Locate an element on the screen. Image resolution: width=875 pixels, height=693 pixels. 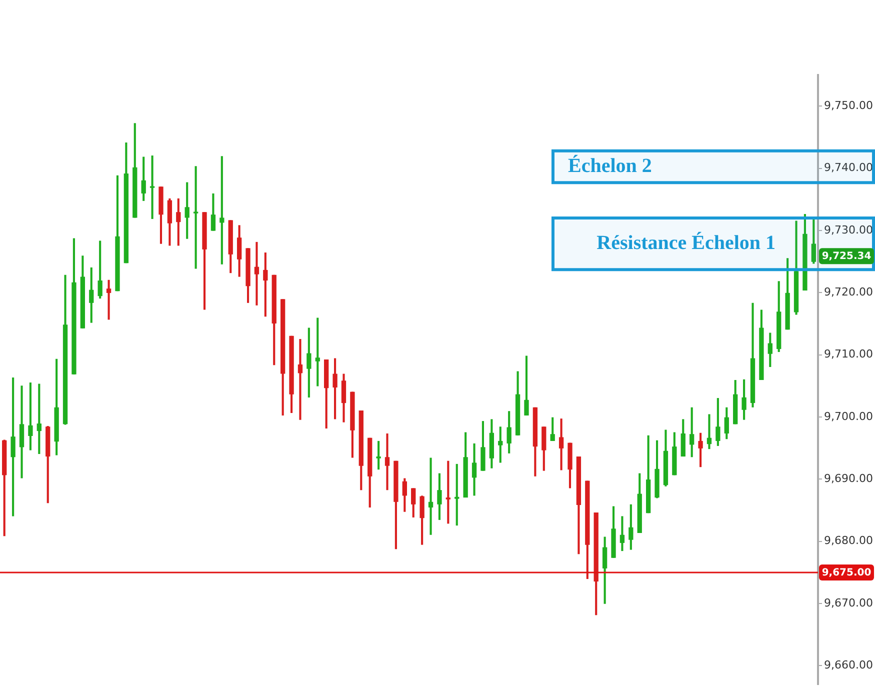
y-tick-label: 9,690.00 is located at coordinates (848, 479).